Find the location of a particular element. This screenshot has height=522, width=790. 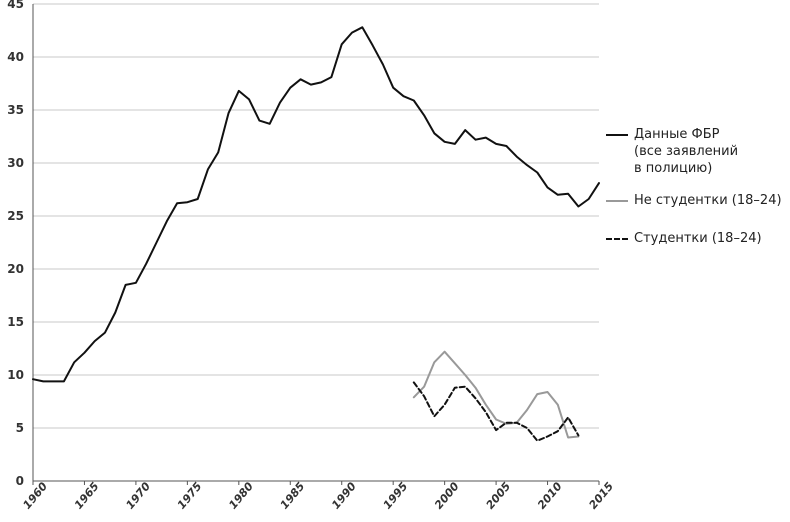

y-tick-label-10: 10 is located at coordinates (15, 375).